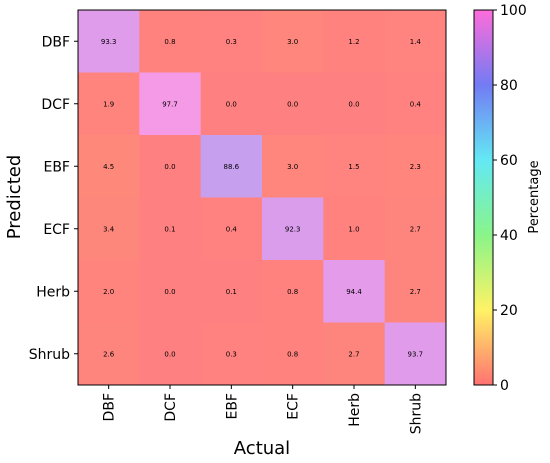 The image size is (550, 463). I want to click on cell-value-label: 2.6, so click(109, 354).